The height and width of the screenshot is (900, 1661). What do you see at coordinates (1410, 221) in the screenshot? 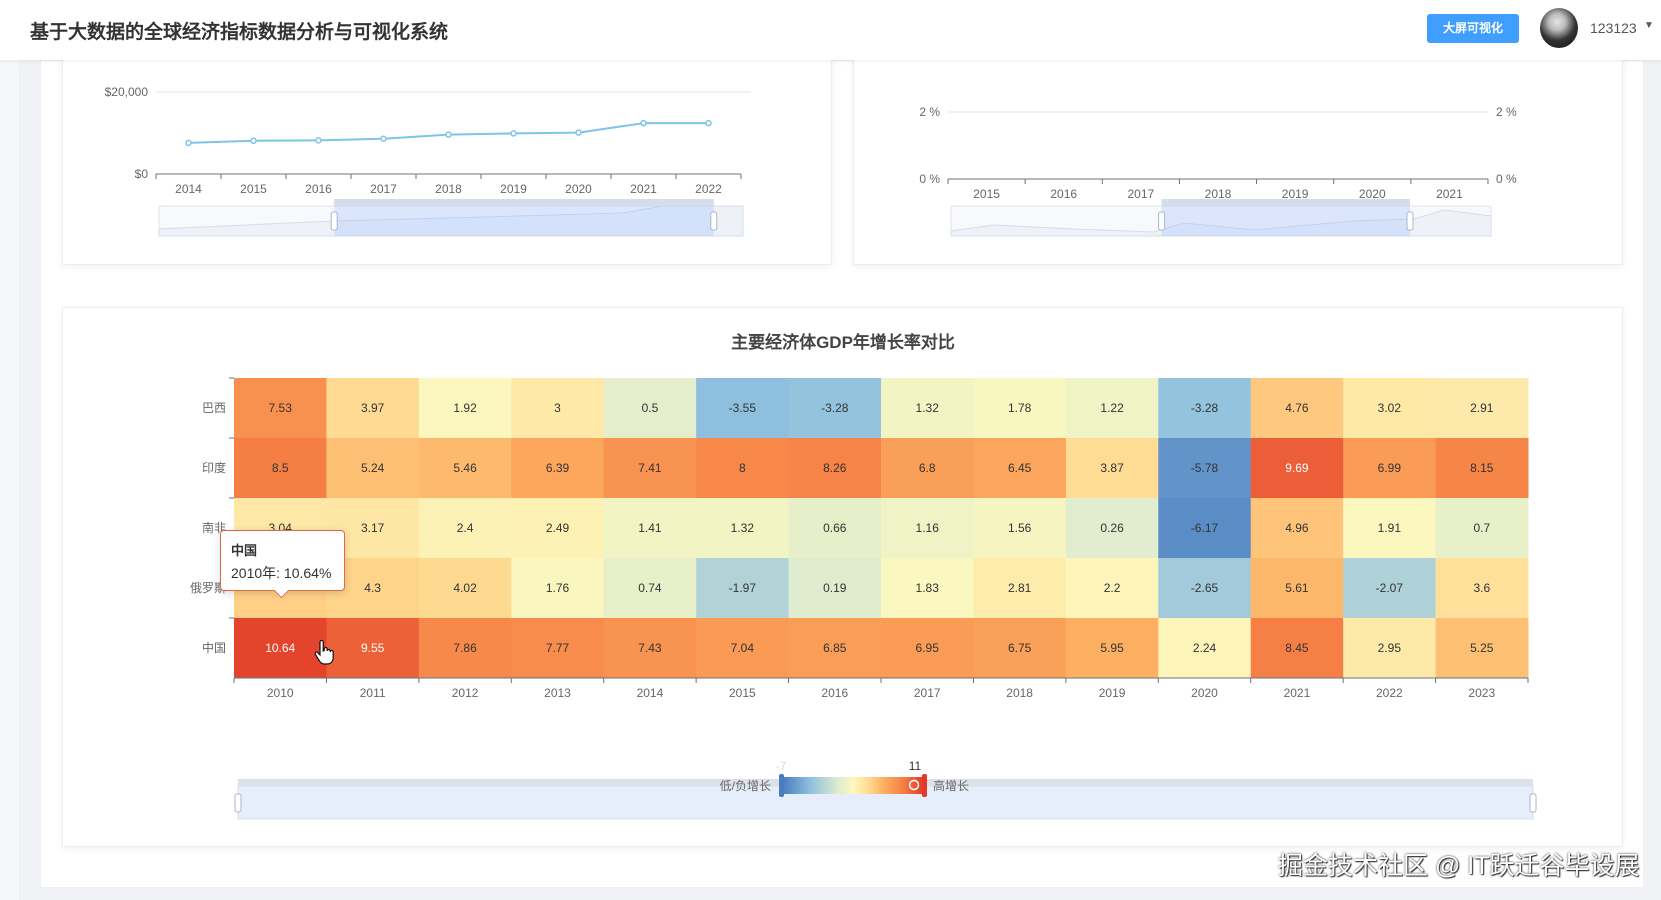
I see `growth-zoom-right-handle` at bounding box center [1410, 221].